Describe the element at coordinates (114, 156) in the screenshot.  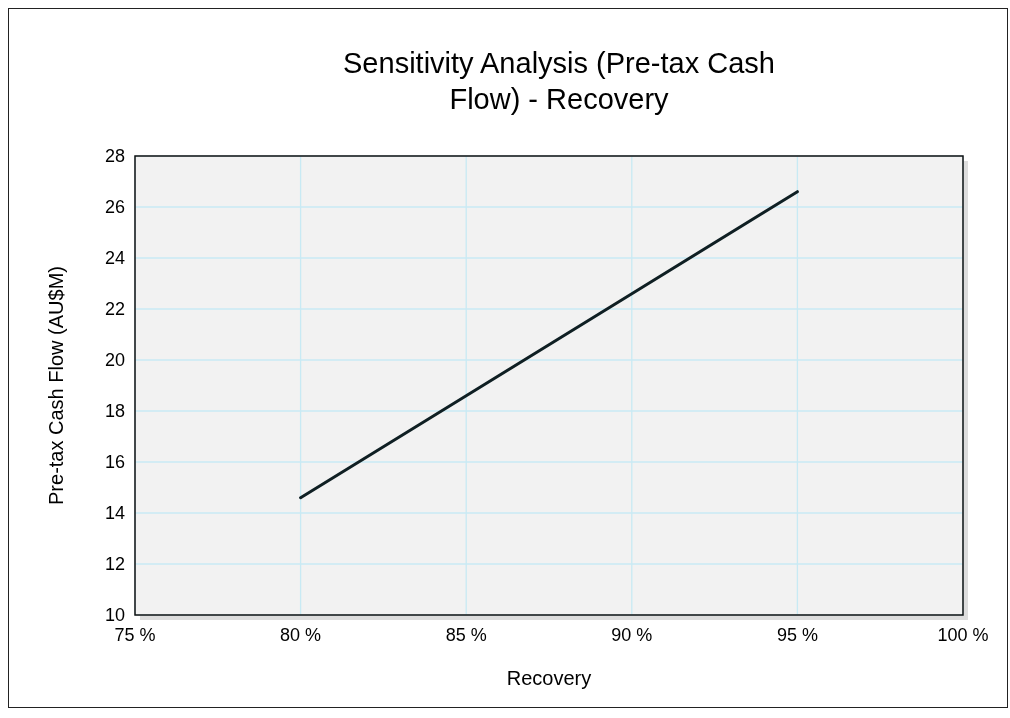
I see `y-tick-label: 28` at that location.